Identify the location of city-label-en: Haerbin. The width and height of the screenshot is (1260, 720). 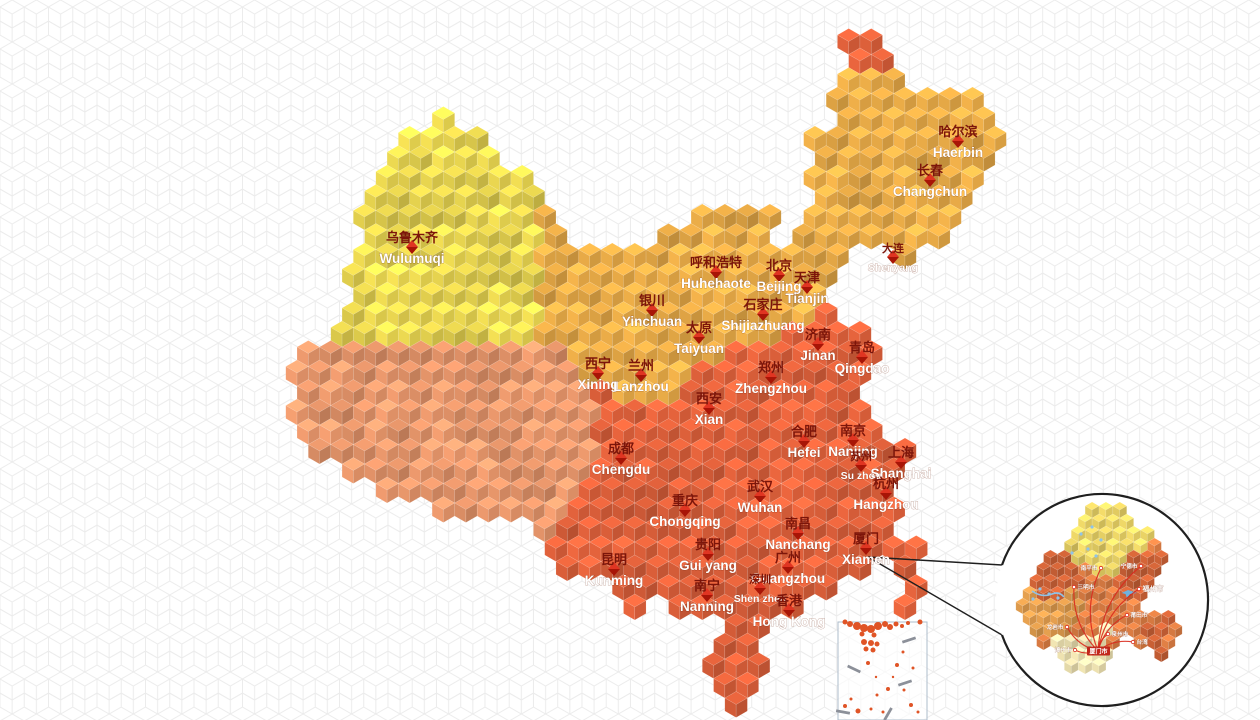
(958, 152).